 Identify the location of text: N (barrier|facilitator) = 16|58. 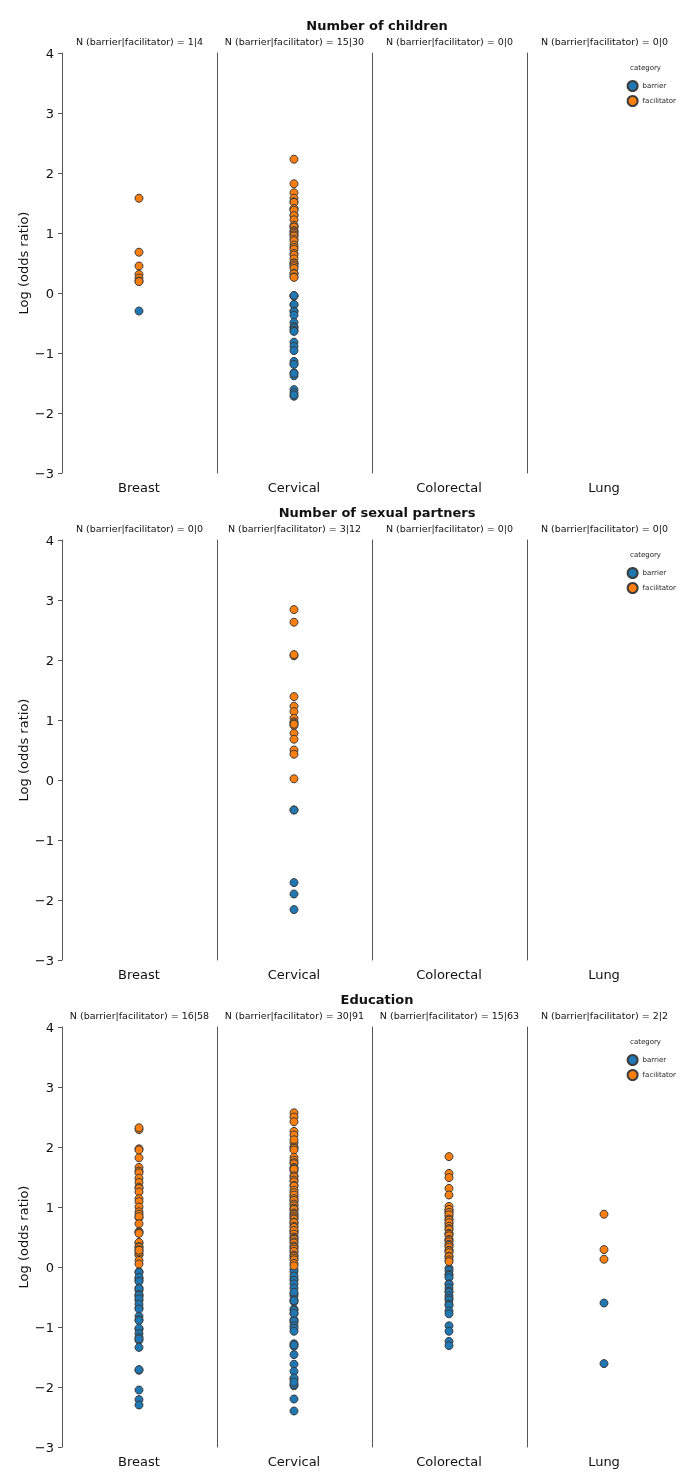
(139, 1015).